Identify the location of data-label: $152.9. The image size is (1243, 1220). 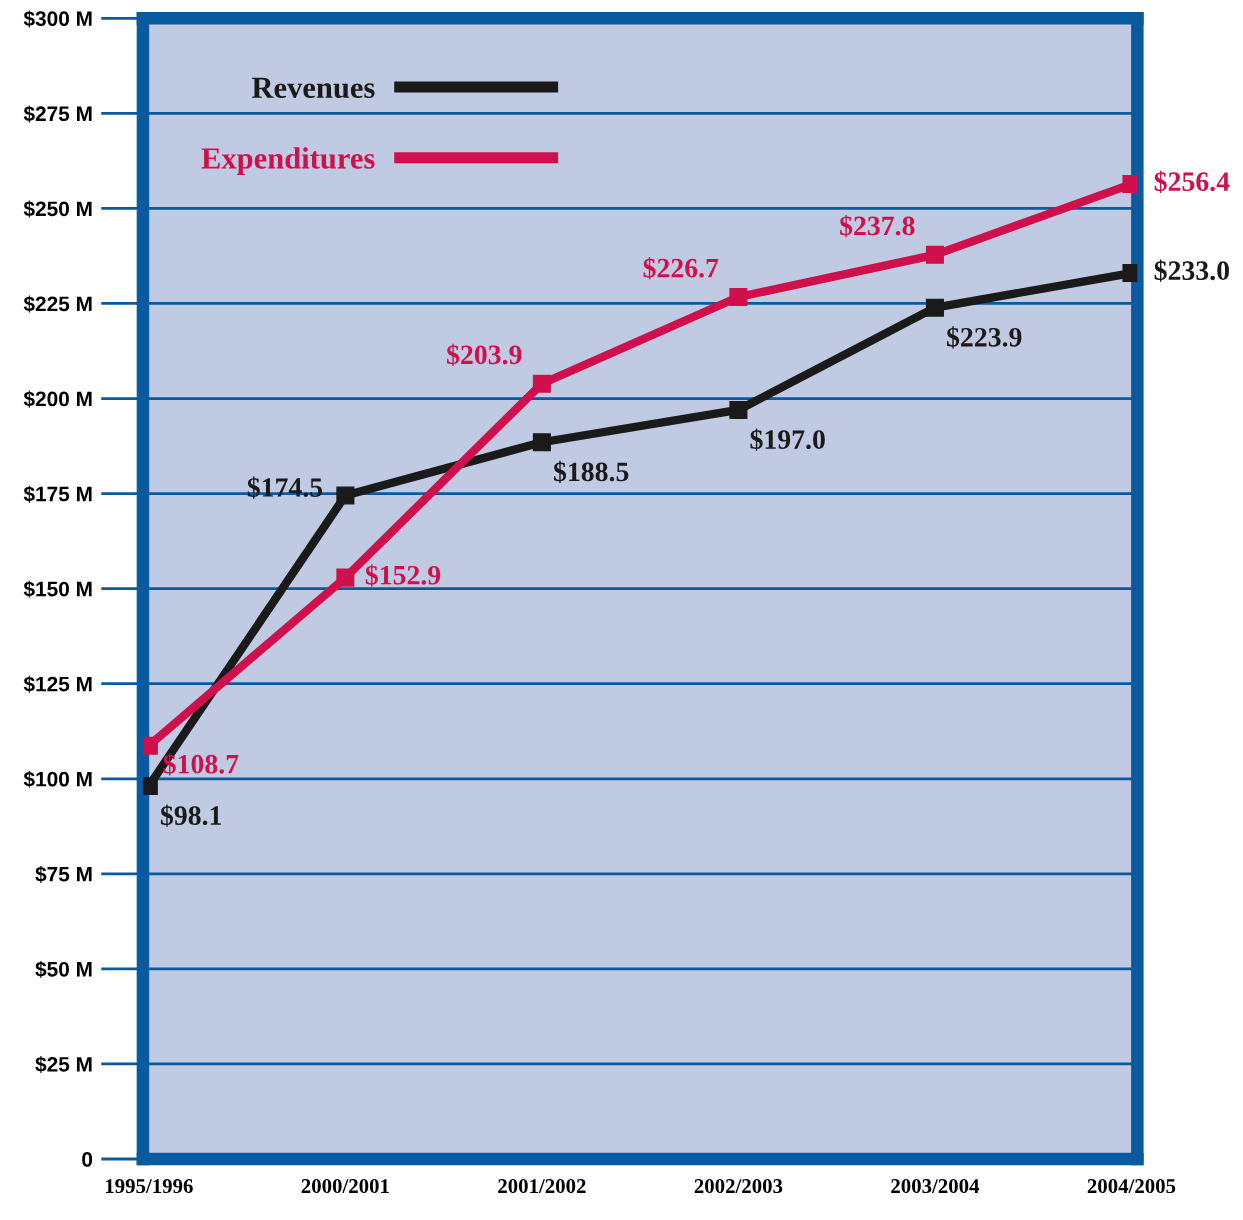
(403, 575).